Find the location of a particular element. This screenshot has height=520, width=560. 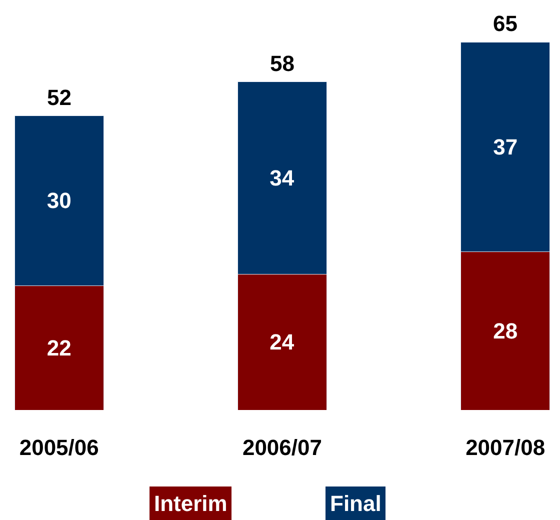

text: Interim is located at coordinates (191, 503).